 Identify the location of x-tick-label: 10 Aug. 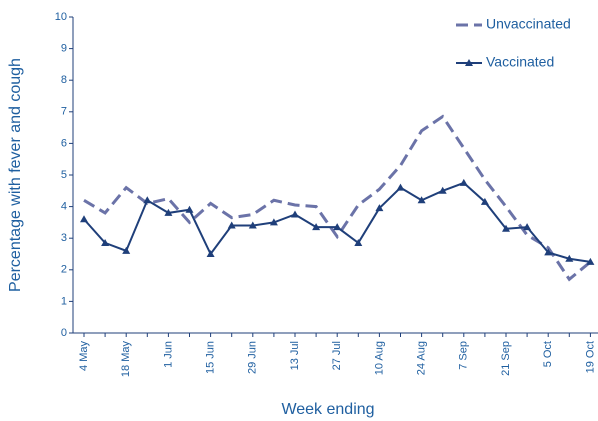
(379, 358).